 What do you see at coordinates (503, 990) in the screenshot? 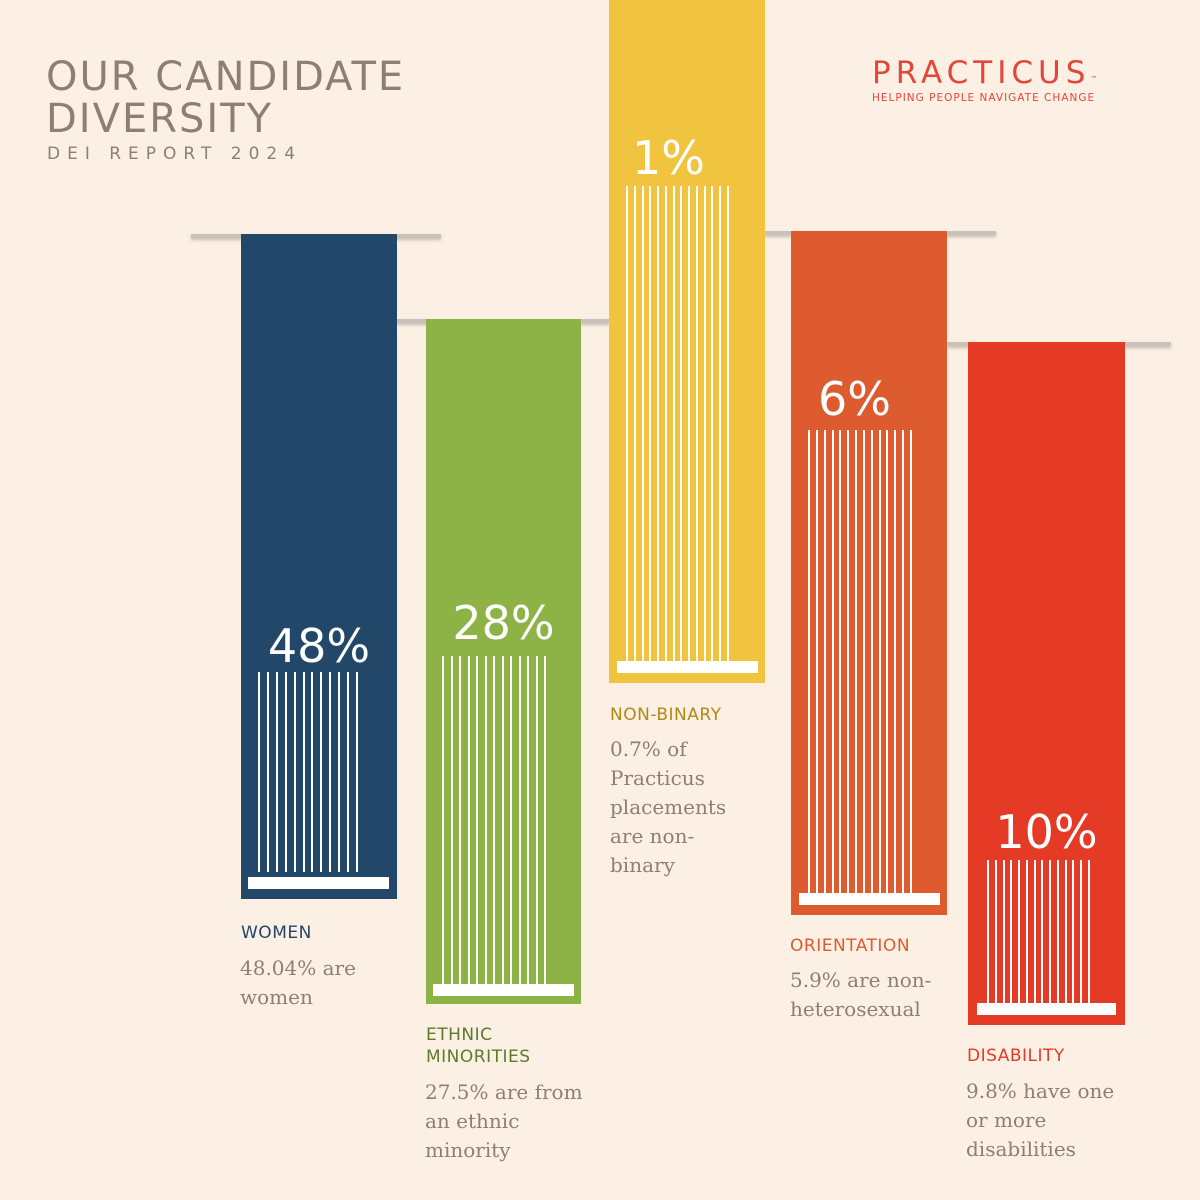
I see `bar-ethnic-minorities-base` at bounding box center [503, 990].